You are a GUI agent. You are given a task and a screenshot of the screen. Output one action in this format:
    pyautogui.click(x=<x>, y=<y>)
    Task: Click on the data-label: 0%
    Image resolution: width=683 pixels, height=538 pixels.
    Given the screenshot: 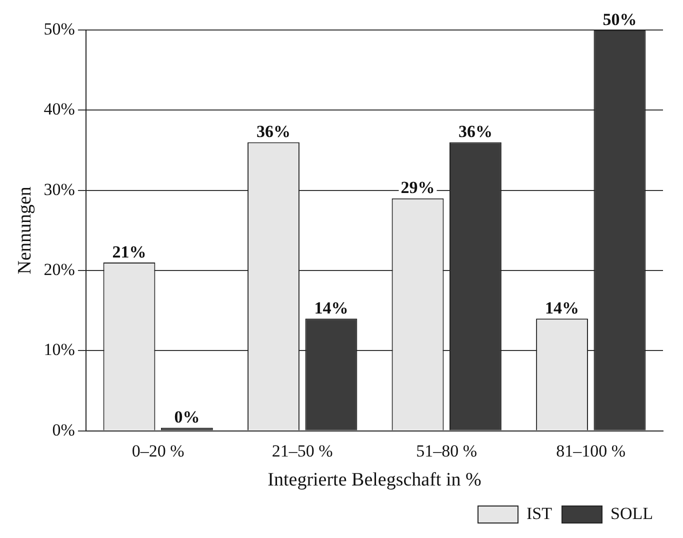 What is the action you would take?
    pyautogui.click(x=187, y=417)
    